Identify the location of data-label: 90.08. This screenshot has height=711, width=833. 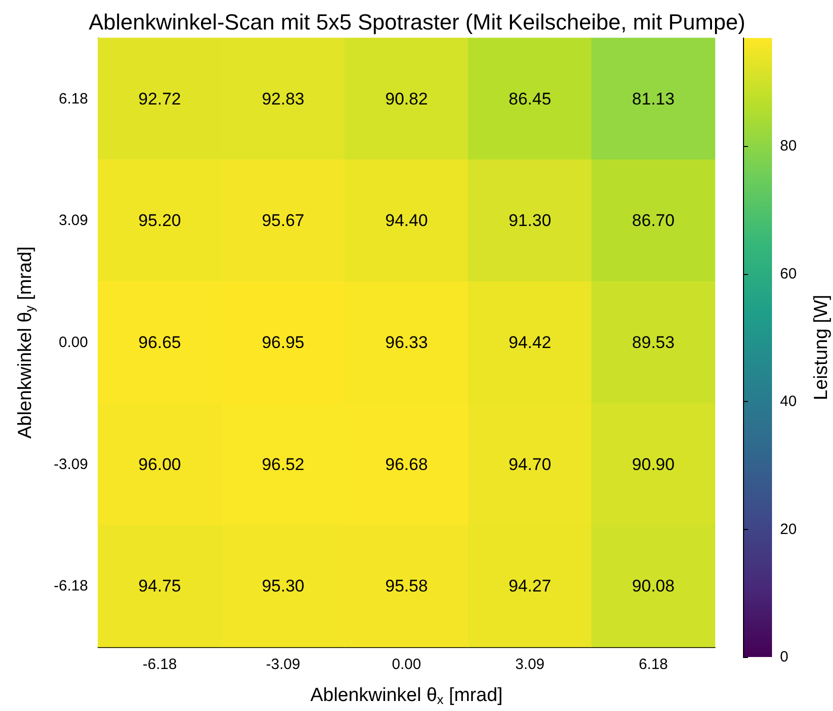
(653, 586).